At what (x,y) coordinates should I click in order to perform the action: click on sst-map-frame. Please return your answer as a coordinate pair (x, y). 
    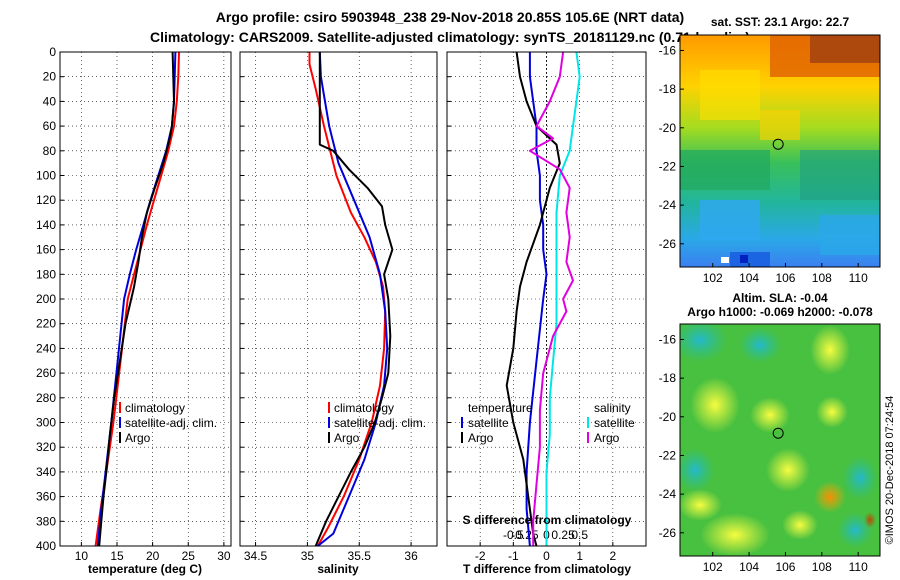
    Looking at the image, I should click on (780, 151).